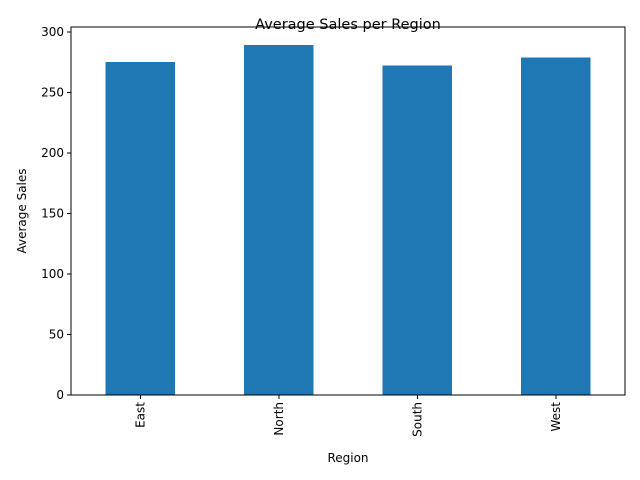 The image size is (640, 480). I want to click on y-axis-ticks: 0 50 100 150 200 250 300, so click(56, 213).